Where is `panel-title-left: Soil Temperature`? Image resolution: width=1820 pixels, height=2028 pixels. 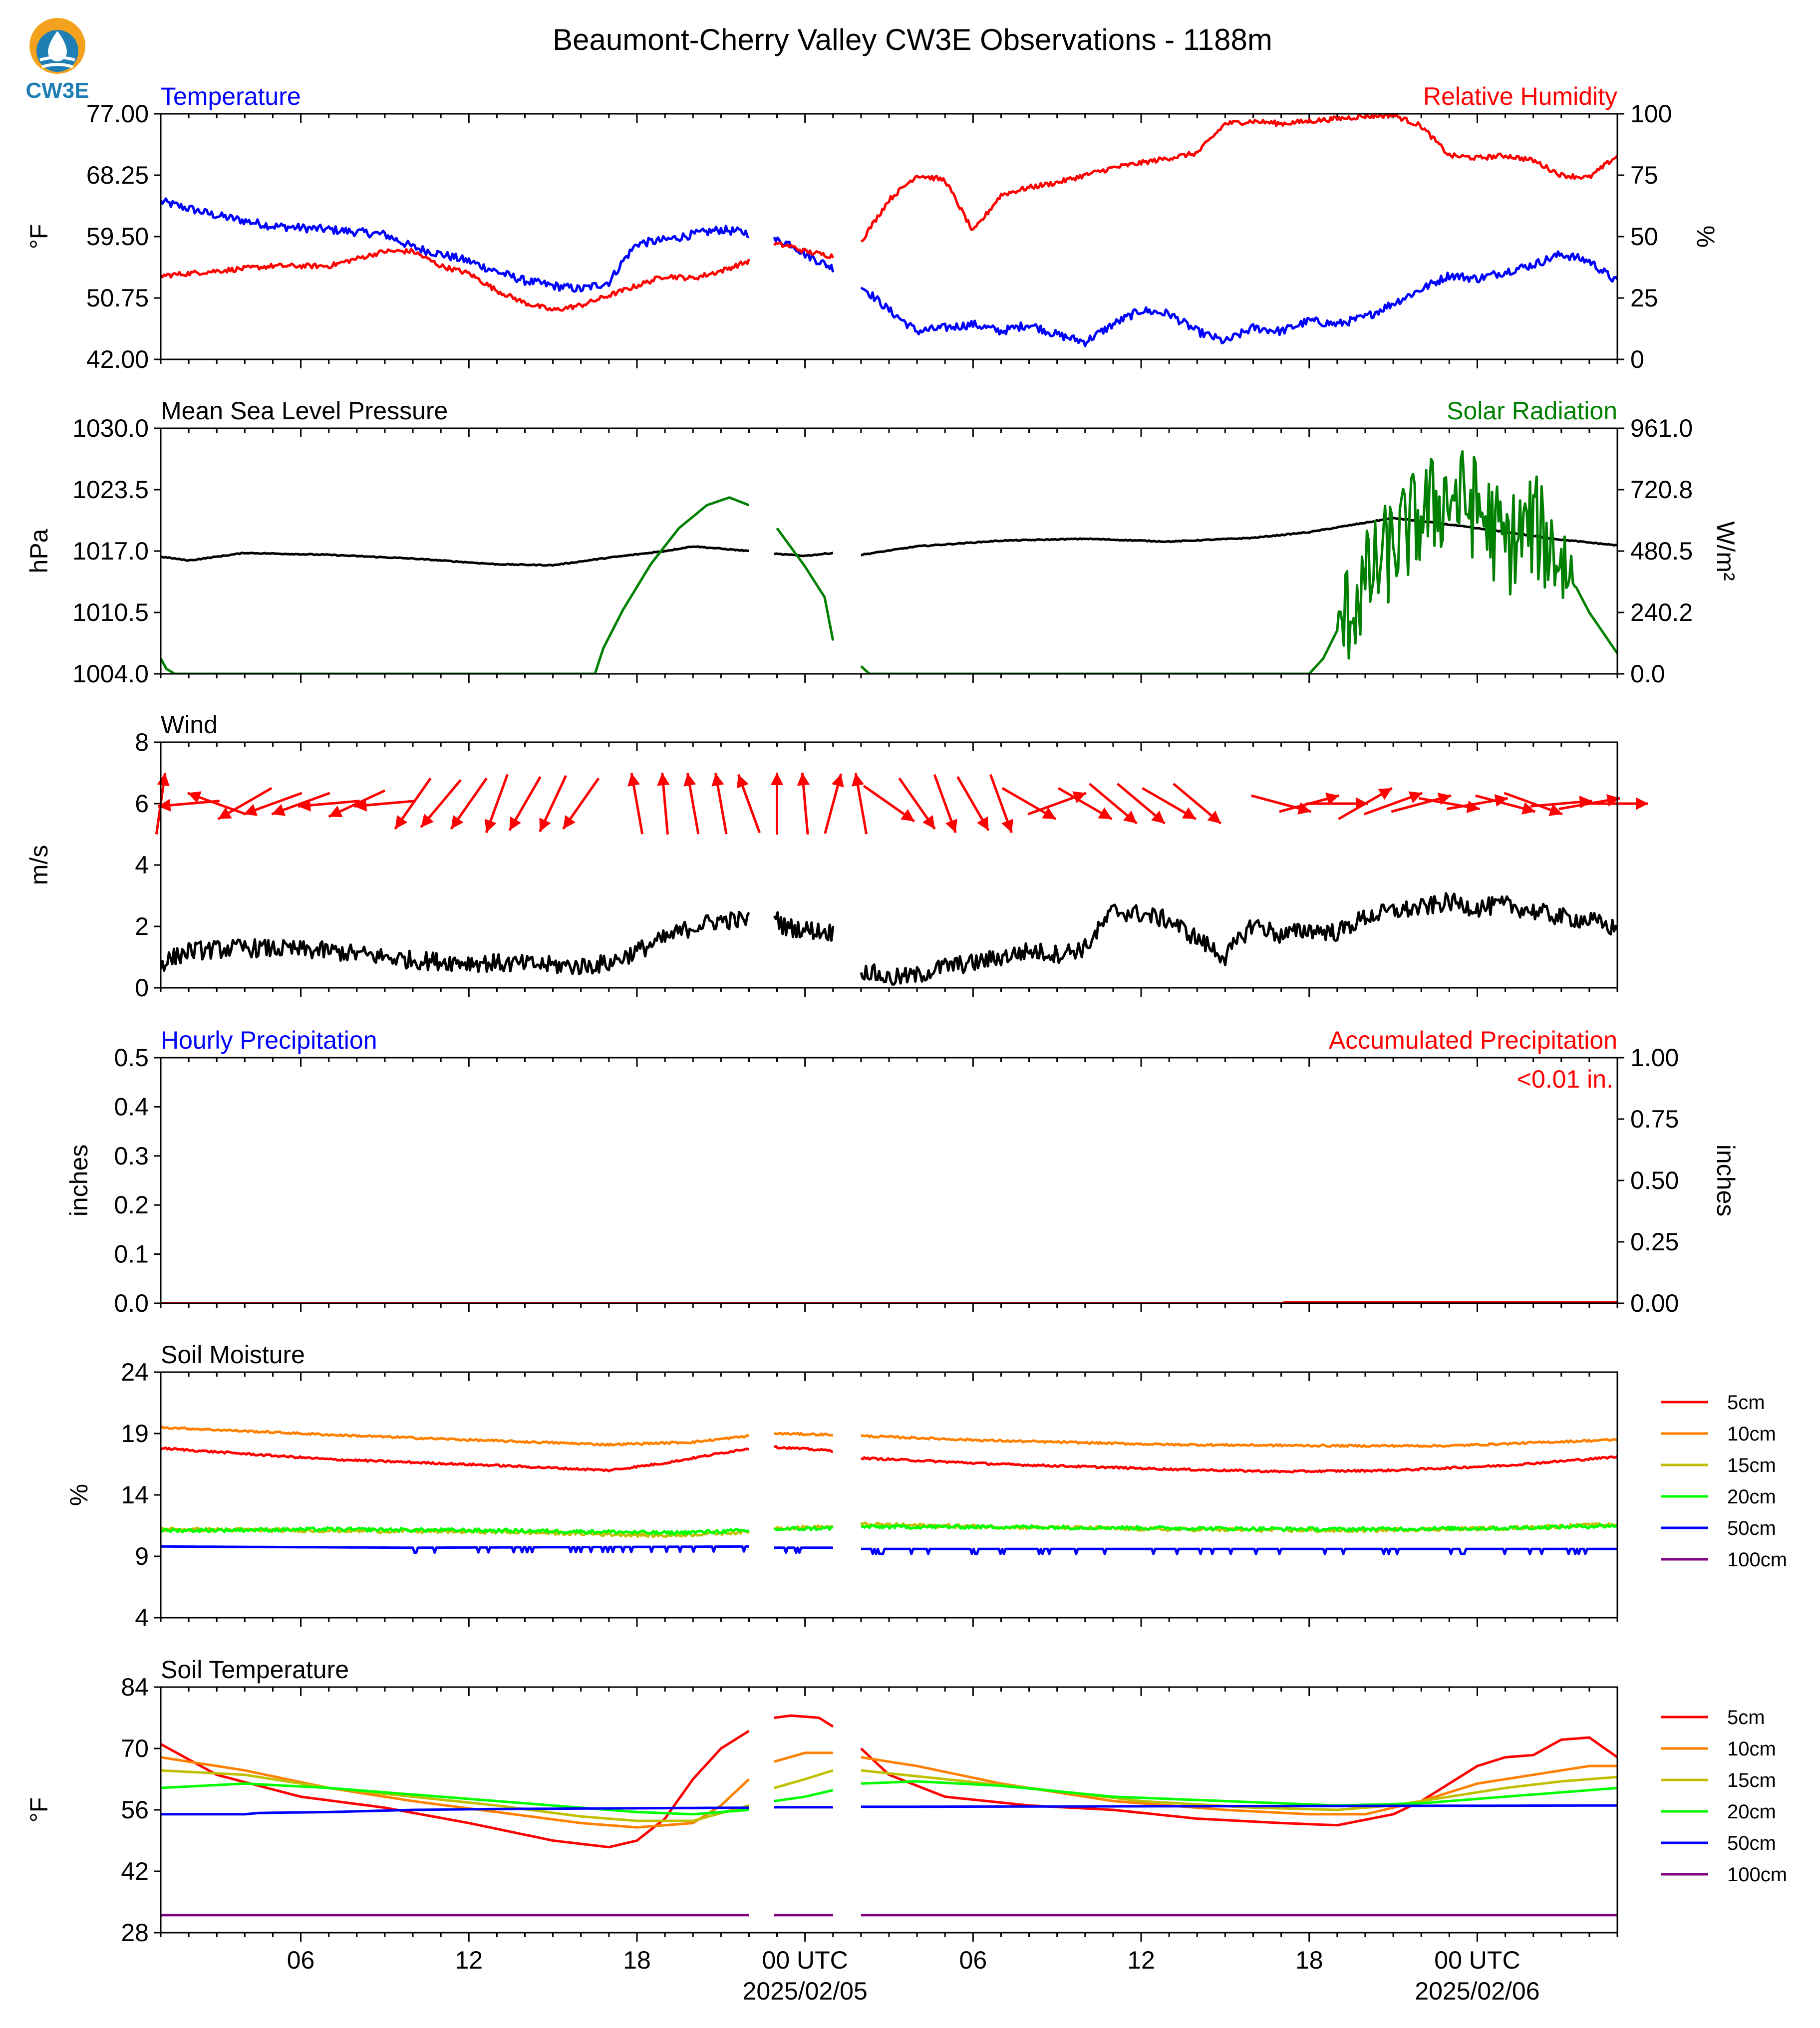 panel-title-left: Soil Temperature is located at coordinates (255, 1670).